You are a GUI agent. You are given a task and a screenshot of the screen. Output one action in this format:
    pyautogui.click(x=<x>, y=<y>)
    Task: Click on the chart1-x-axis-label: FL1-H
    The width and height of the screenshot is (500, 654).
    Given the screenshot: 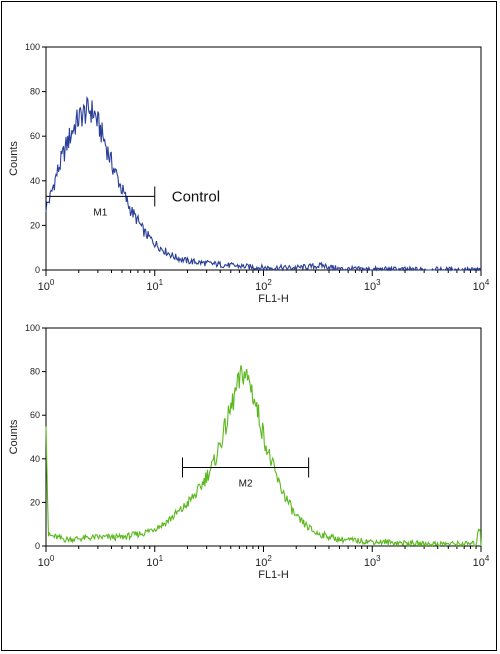 What is the action you would take?
    pyautogui.click(x=273, y=299)
    